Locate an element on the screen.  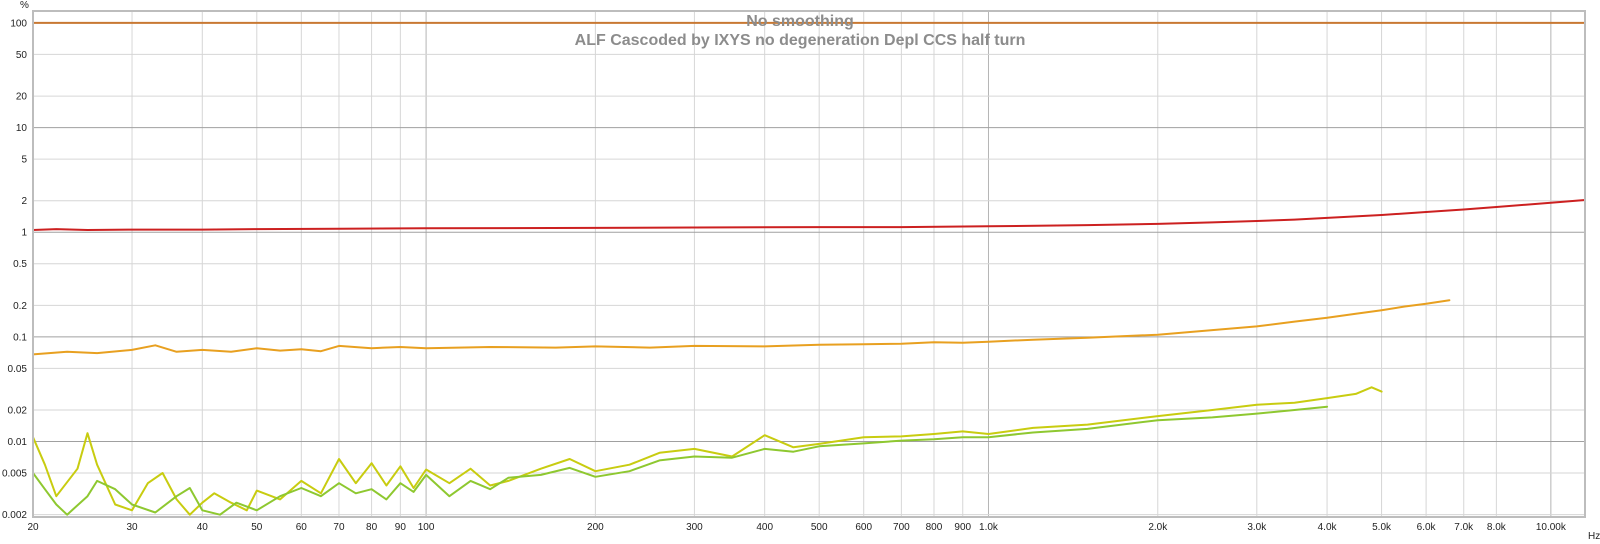
x-tick-label: 6.0k is located at coordinates (1427, 527).